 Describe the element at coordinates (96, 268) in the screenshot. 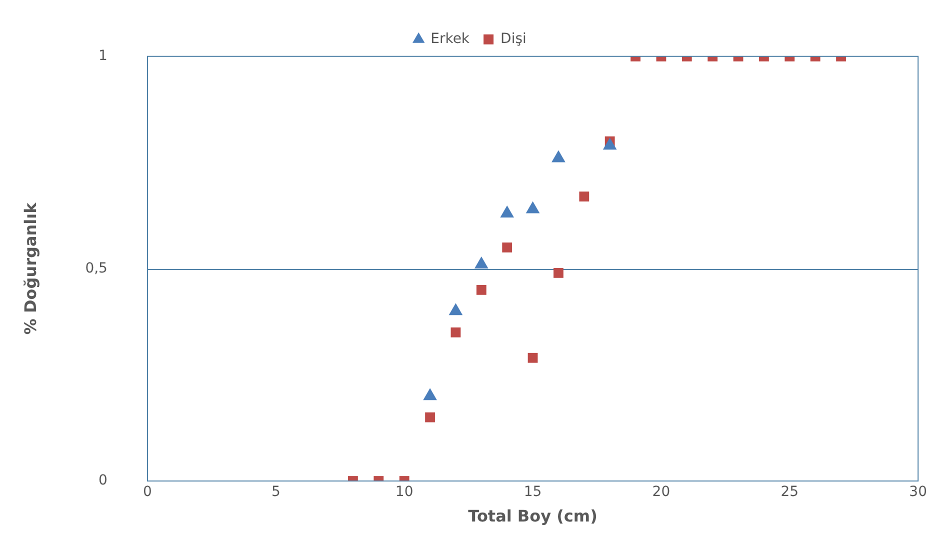

I see `y-tick-label: 0,5` at that location.